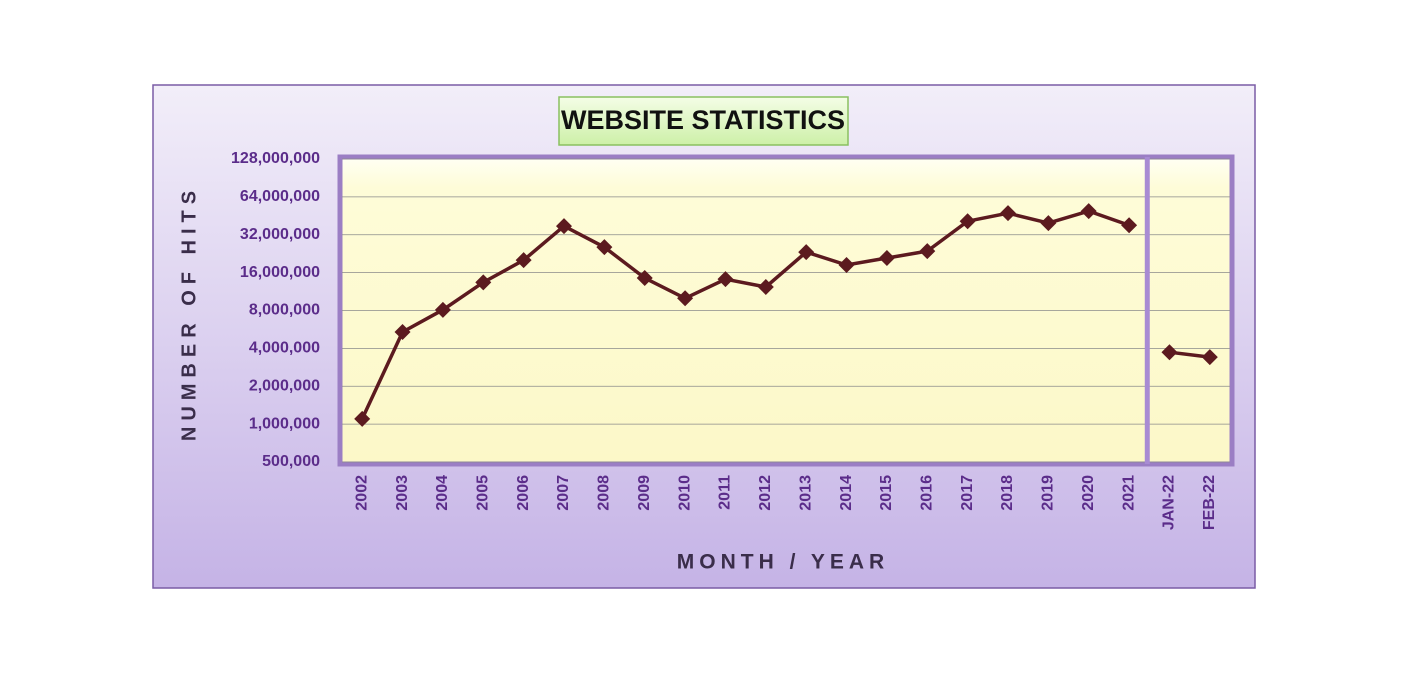 Image resolution: width=1416 pixels, height=687 pixels. Describe the element at coordinates (1088, 493) in the screenshot. I see `x-tick-label: 2020` at that location.